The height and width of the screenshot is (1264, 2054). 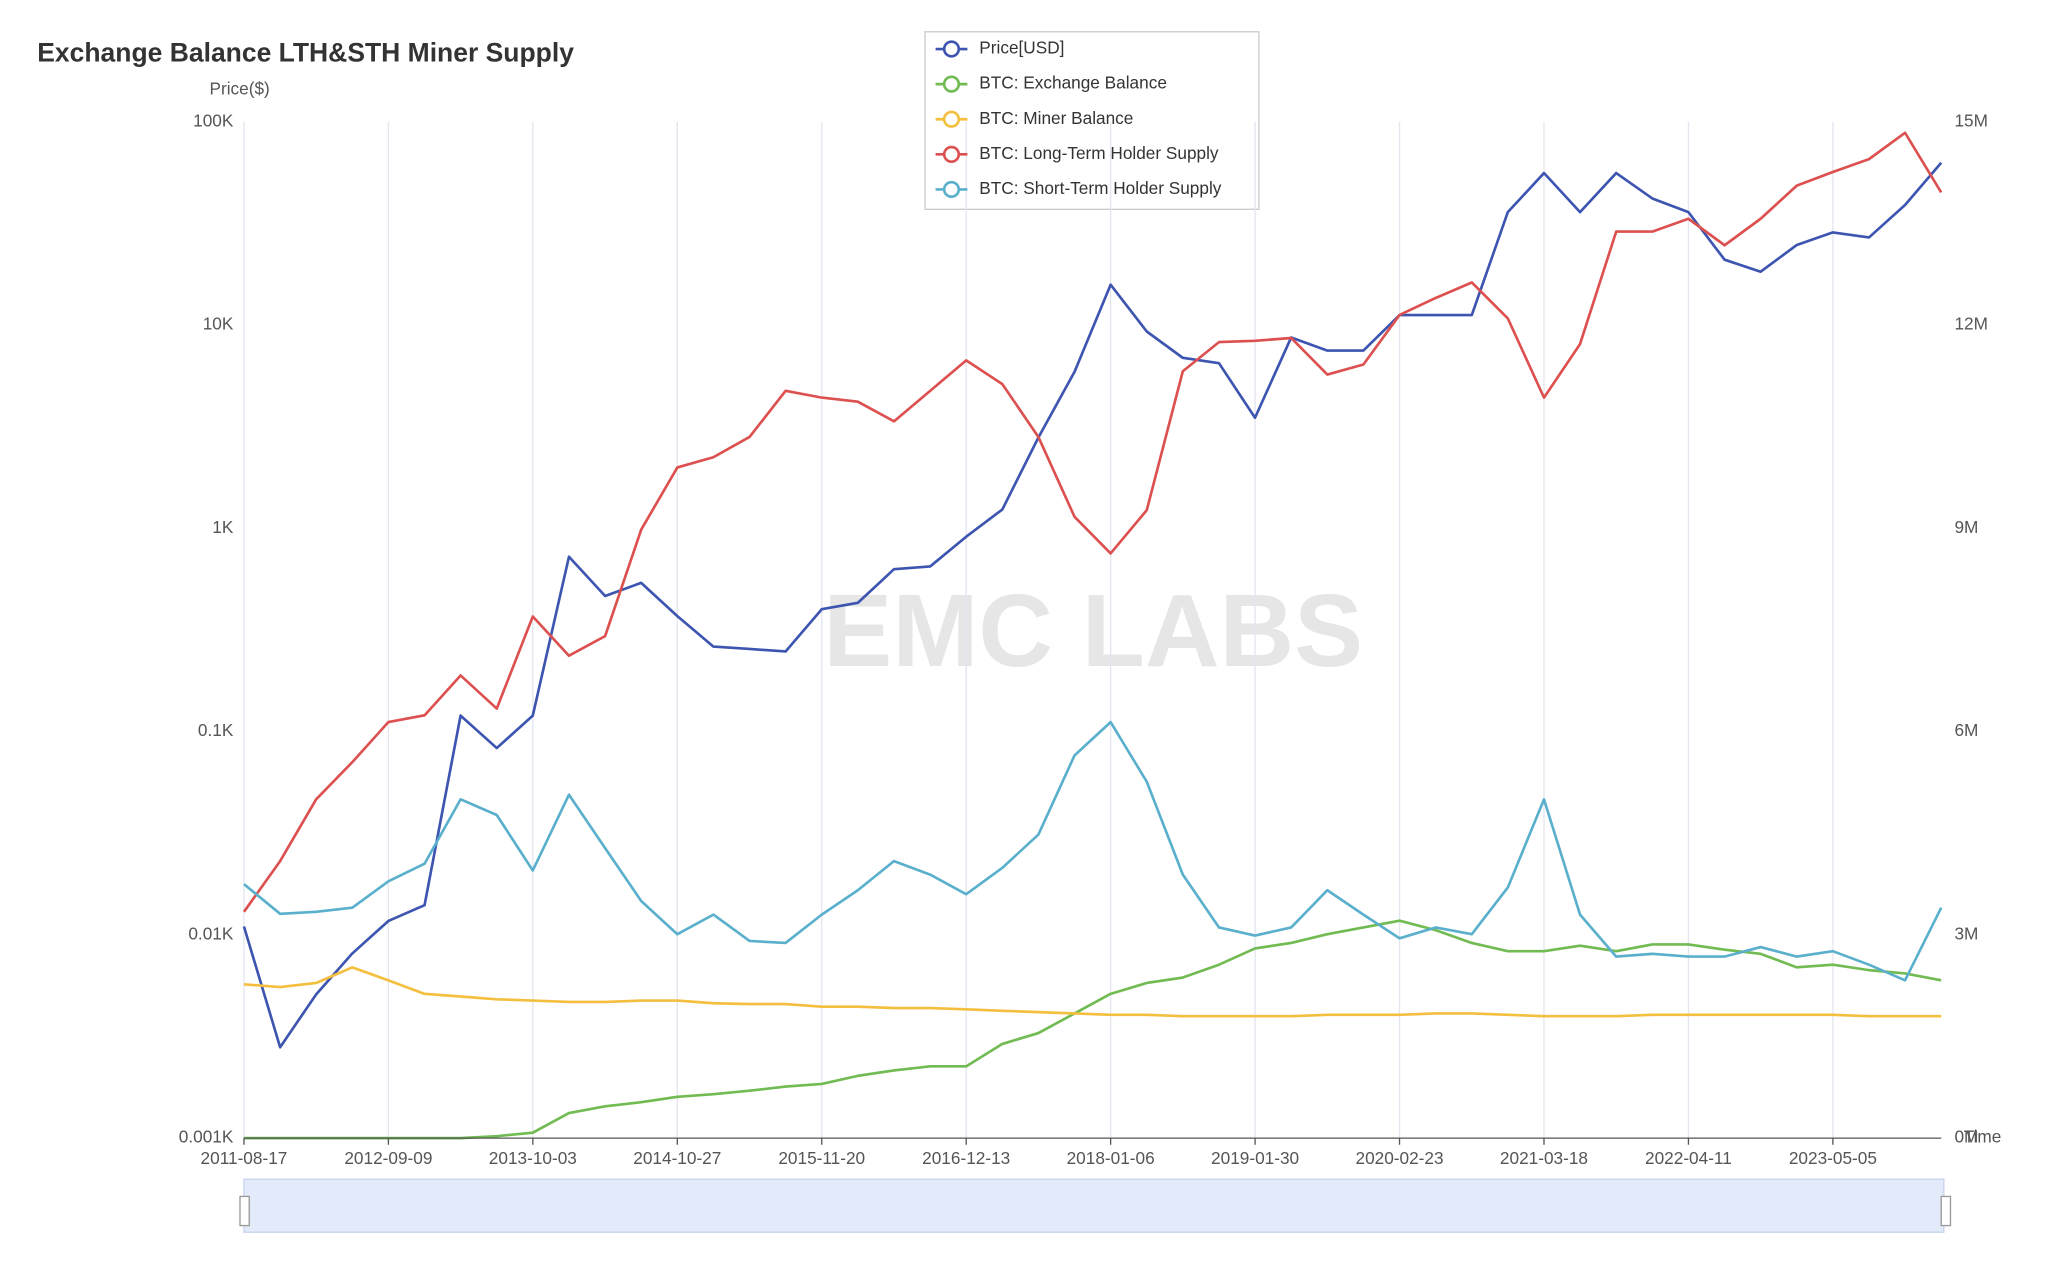 What do you see at coordinates (1056, 118) in the screenshot?
I see `legend-label: BTC: Miner Balance` at bounding box center [1056, 118].